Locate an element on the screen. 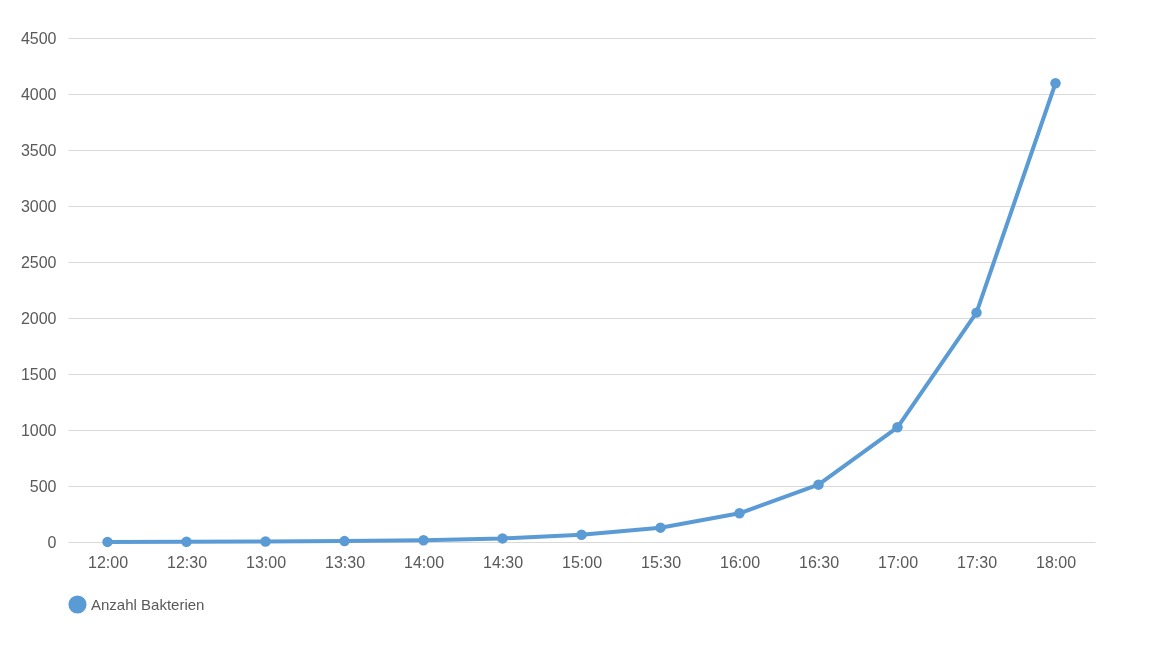 This screenshot has width=1158, height=672. x-tick-label: 17:00 is located at coordinates (898, 562).